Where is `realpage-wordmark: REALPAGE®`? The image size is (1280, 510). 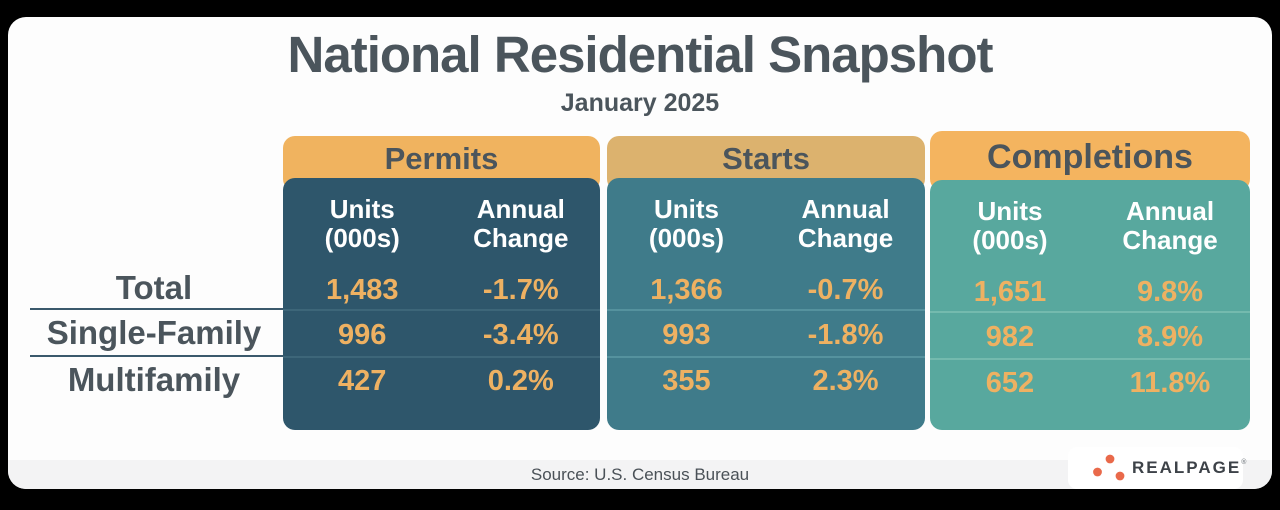
realpage-wordmark: REALPAGE® is located at coordinates (1190, 467).